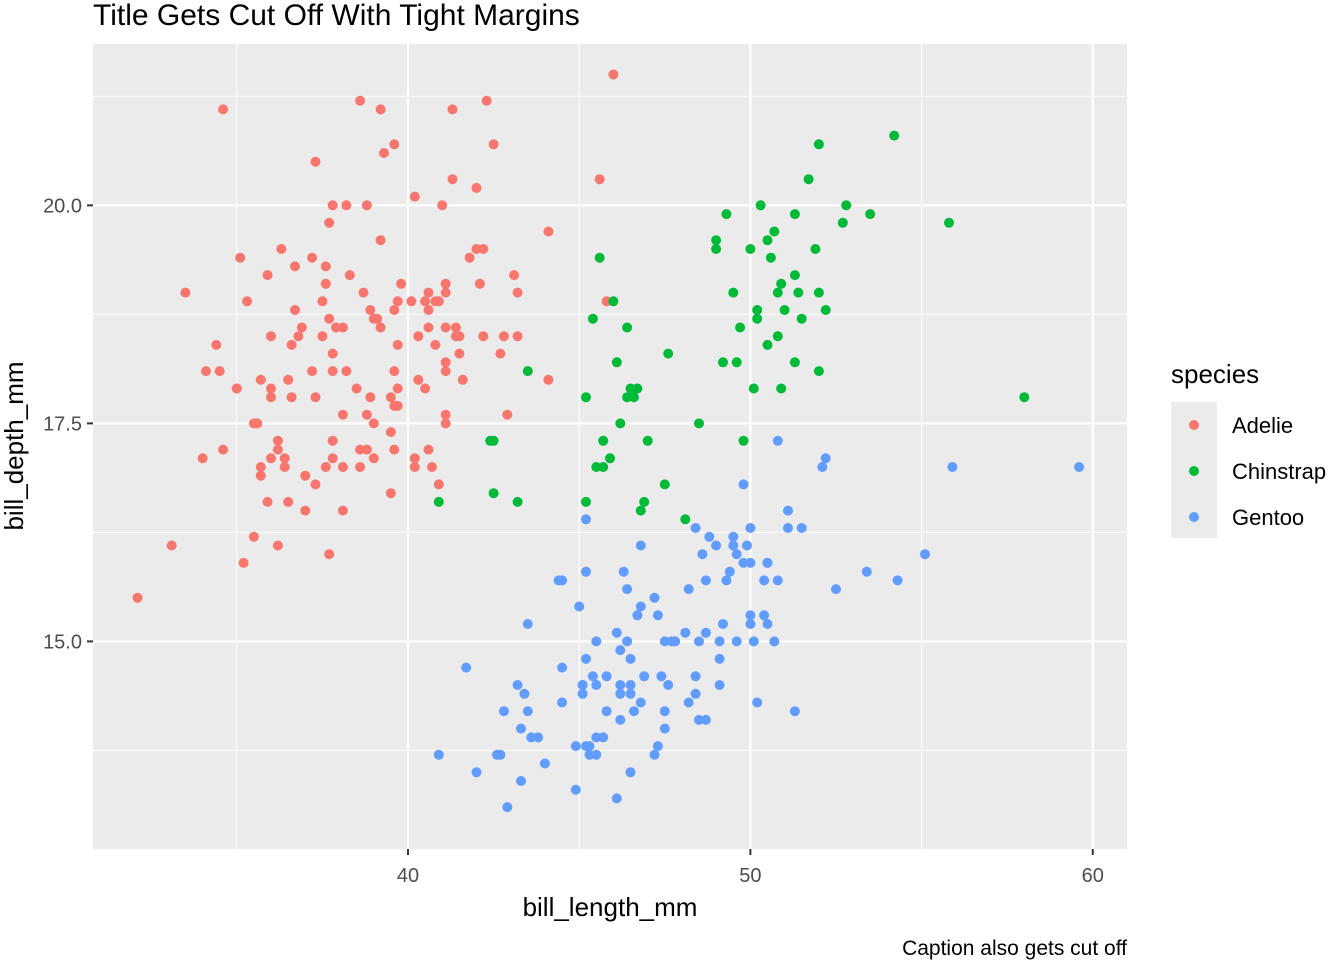 This screenshot has height=960, width=1344. I want to click on x-axis-ticks: 40 50 60, so click(750, 868).